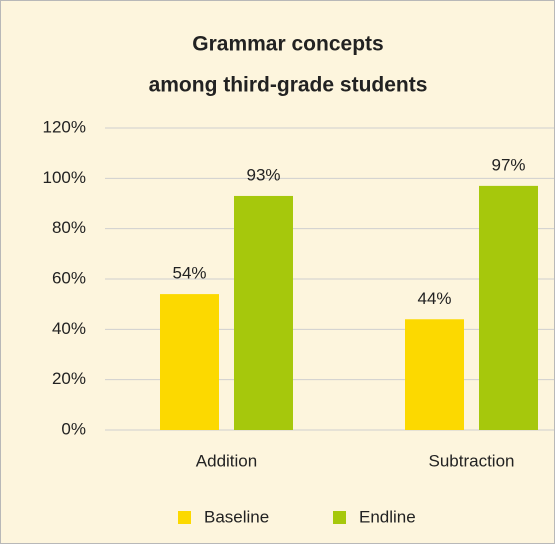  I want to click on y-tick-label: 60%, so click(69, 277).